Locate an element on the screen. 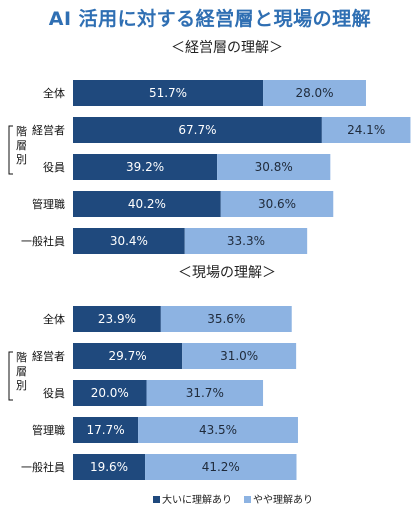  data-label-some: 30.8% is located at coordinates (274, 167).